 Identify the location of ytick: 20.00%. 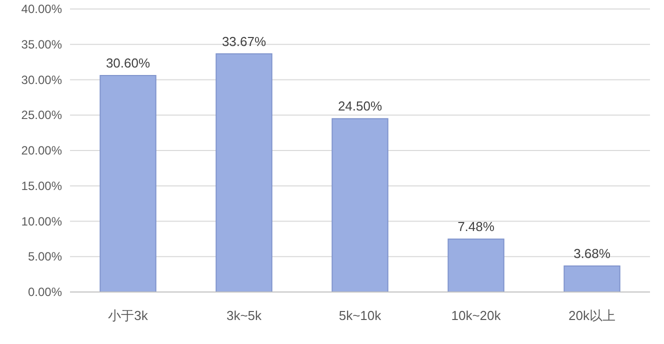
(41, 151).